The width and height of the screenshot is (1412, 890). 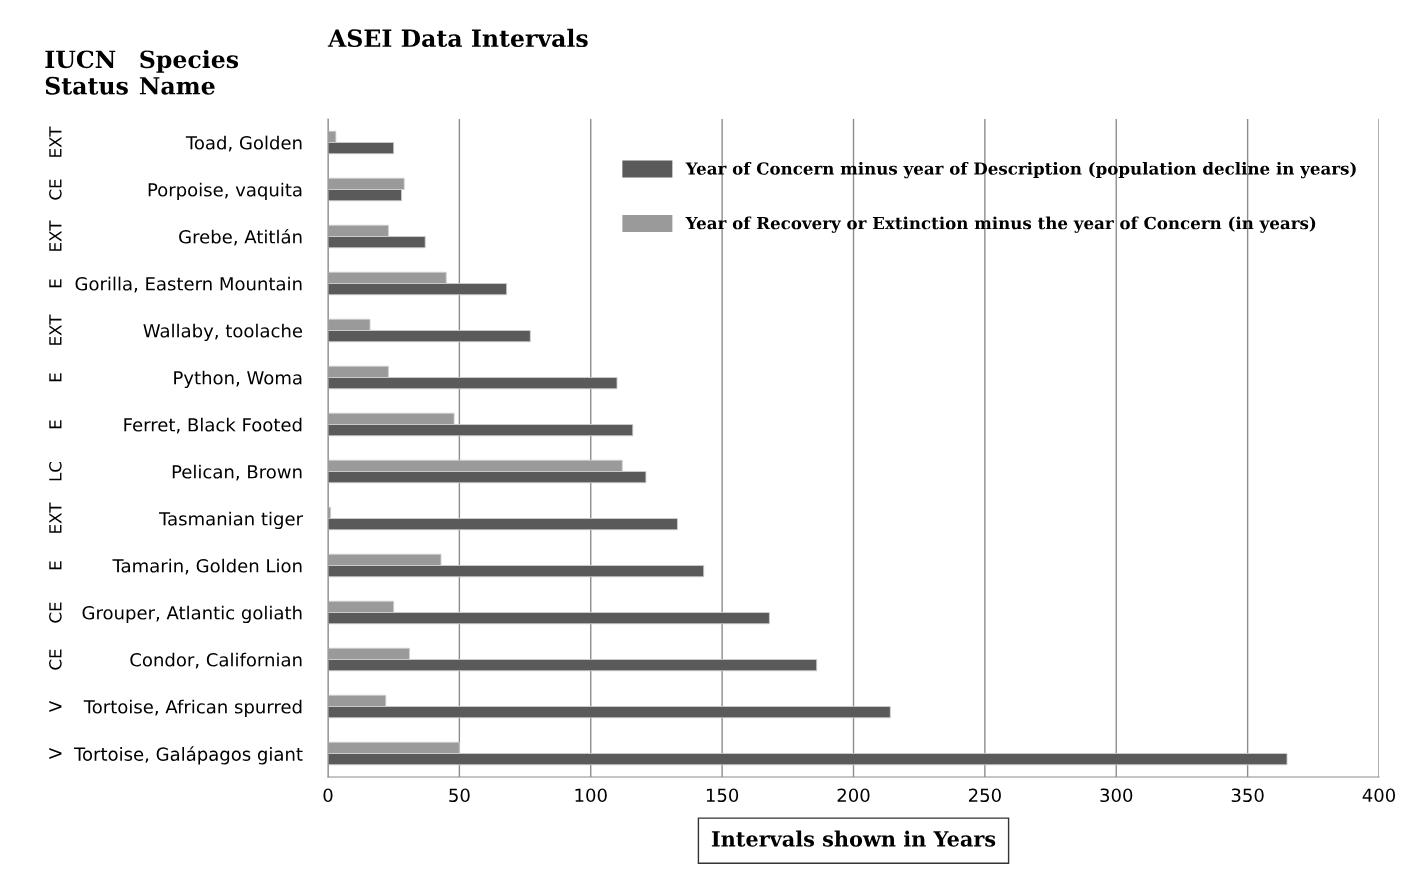 I want to click on x-axis-title: Intervals shown in Years, so click(x=853, y=838).